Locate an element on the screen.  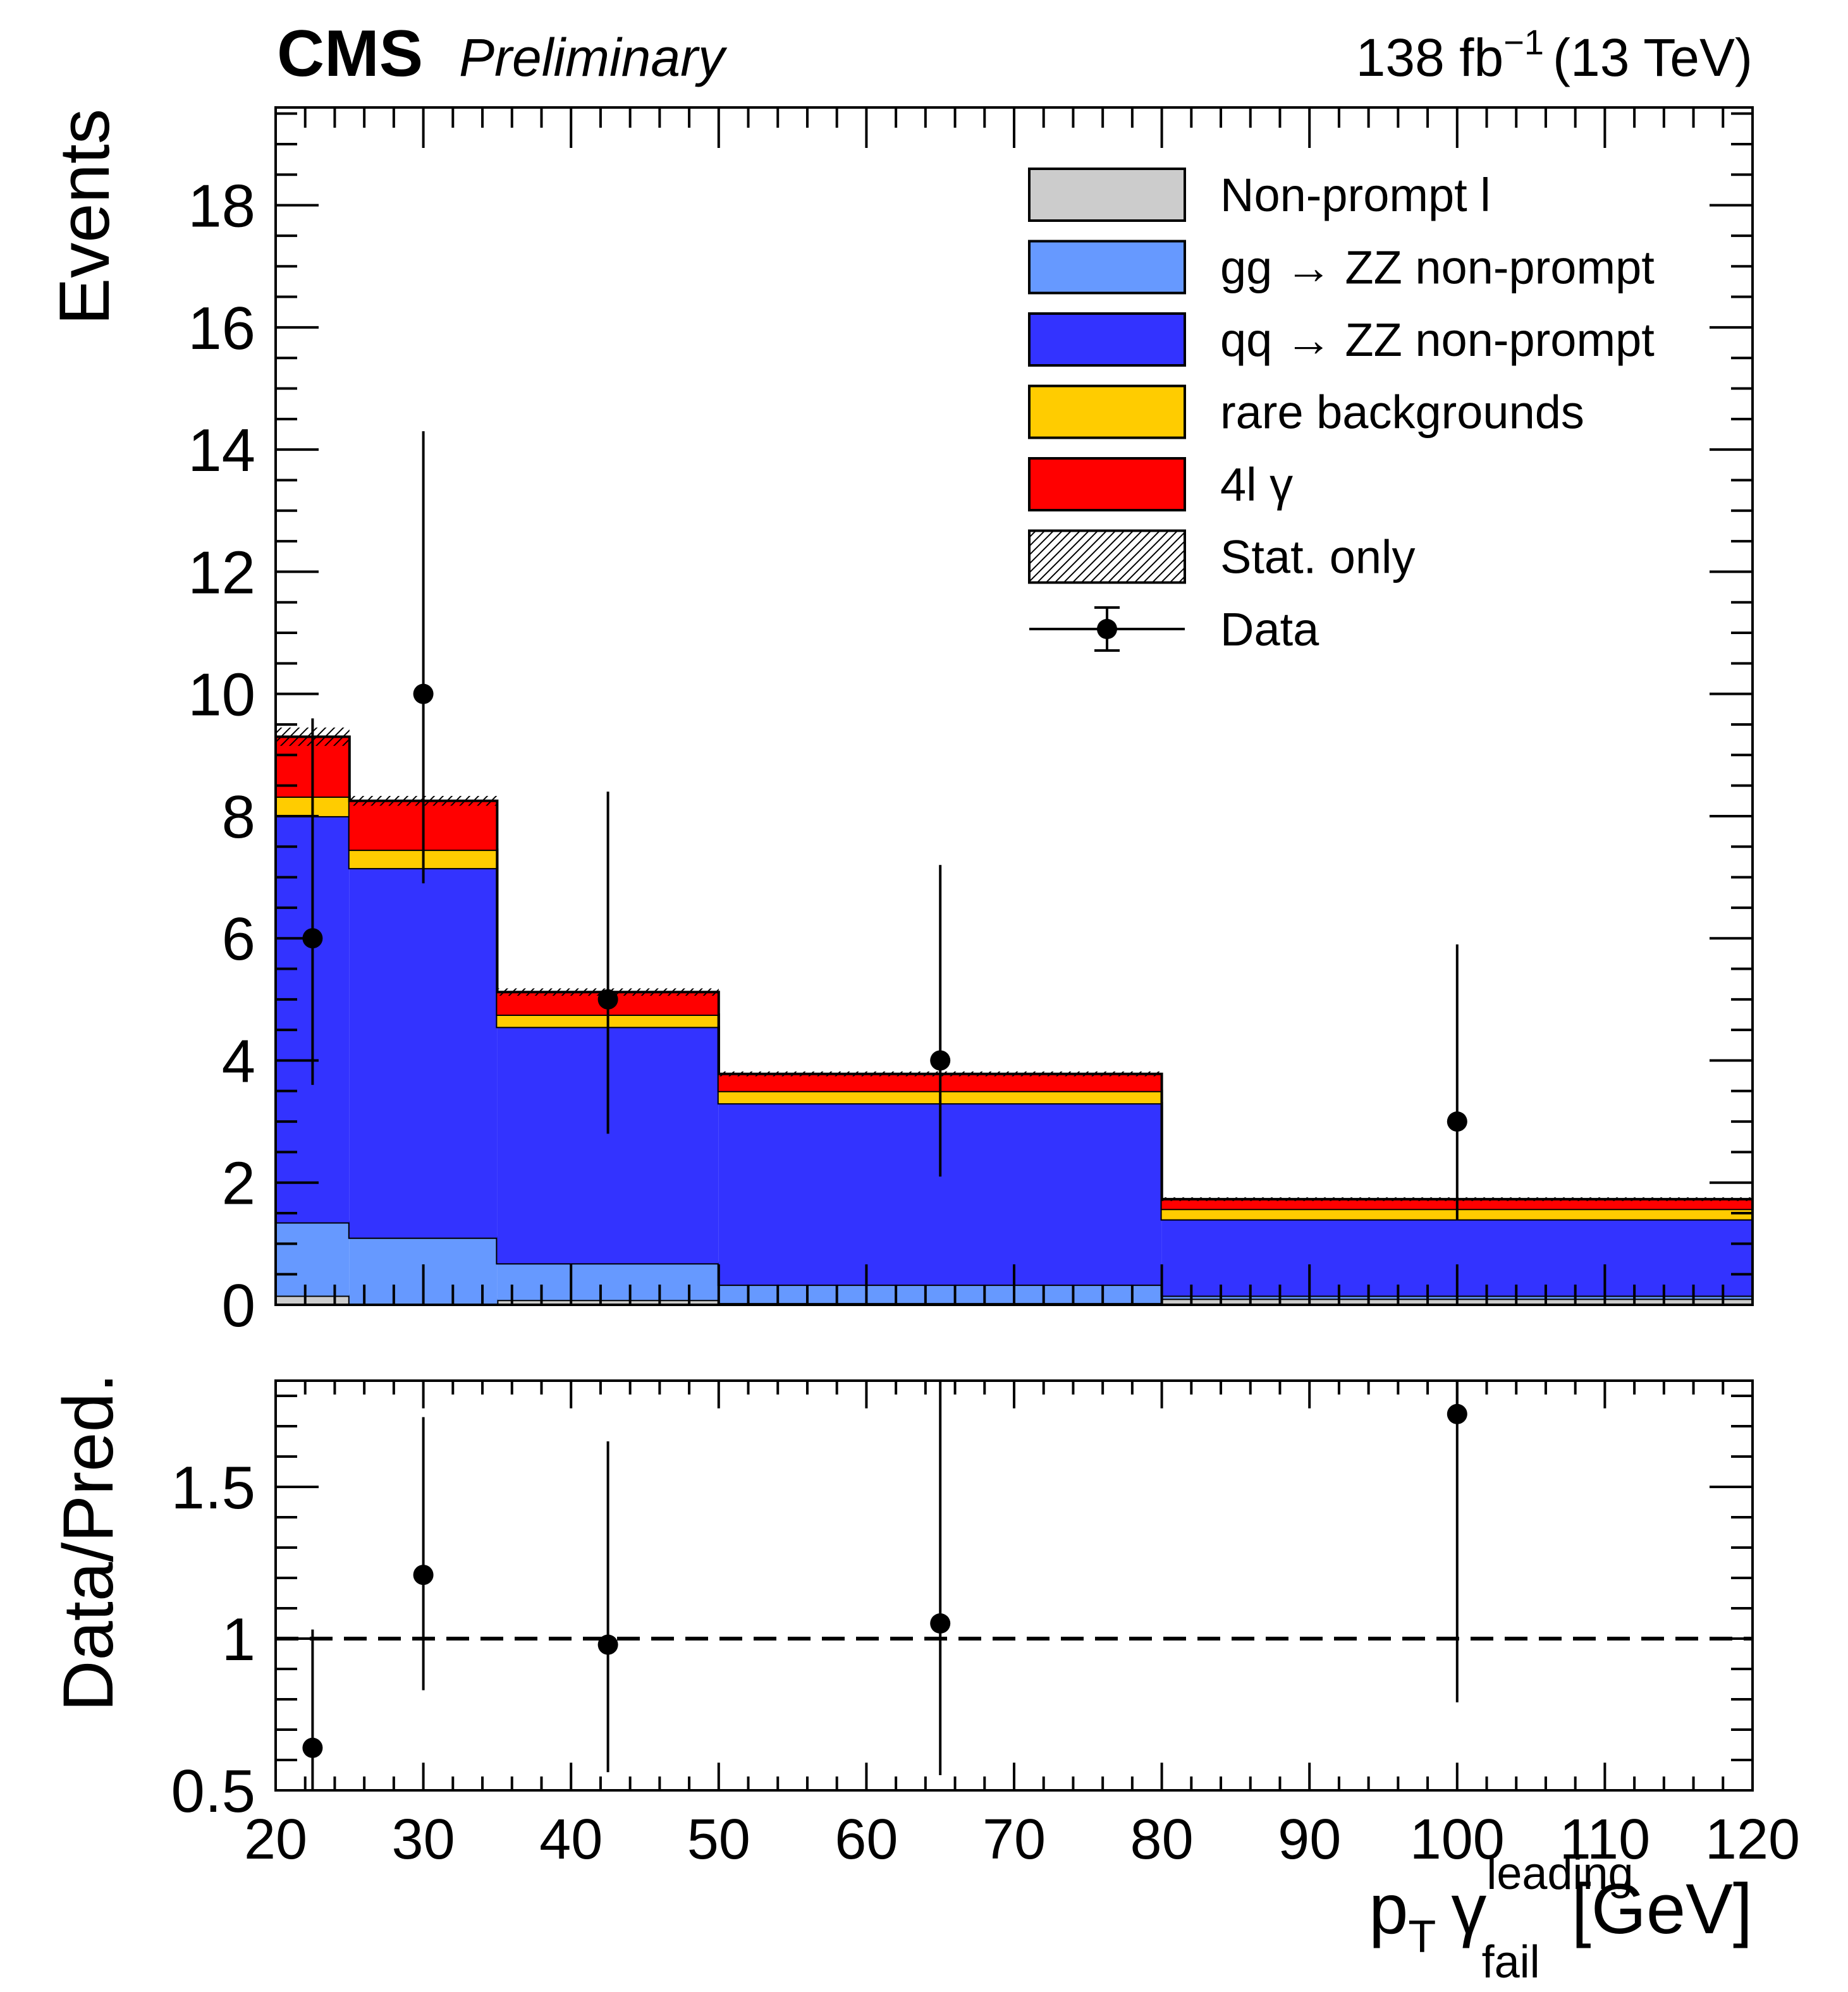
x-label-sub-T: T is located at coordinates (1422, 1937).